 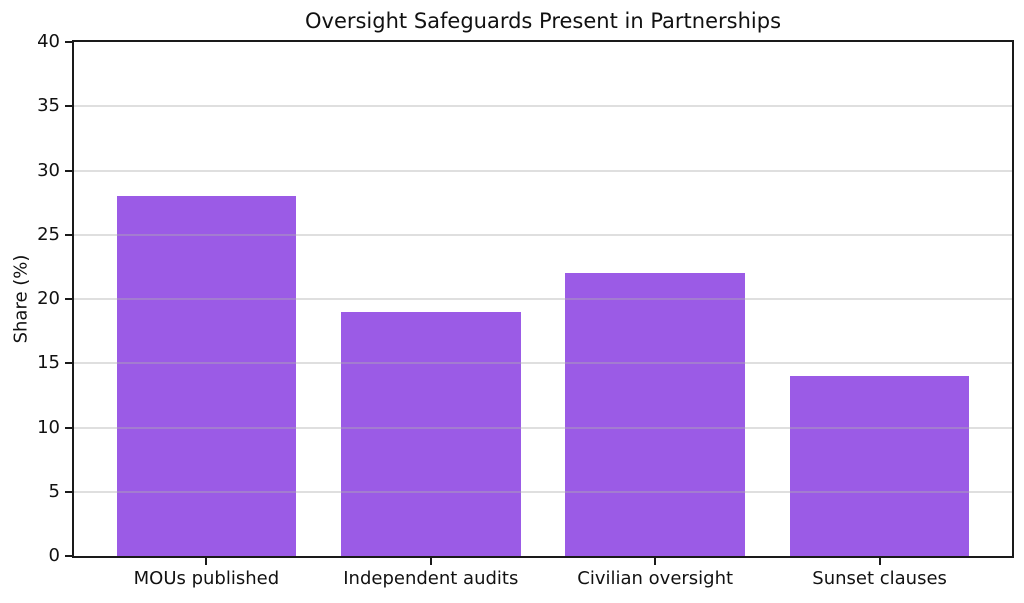 What do you see at coordinates (48, 41) in the screenshot?
I see `y-tick-label-40: 40` at bounding box center [48, 41].